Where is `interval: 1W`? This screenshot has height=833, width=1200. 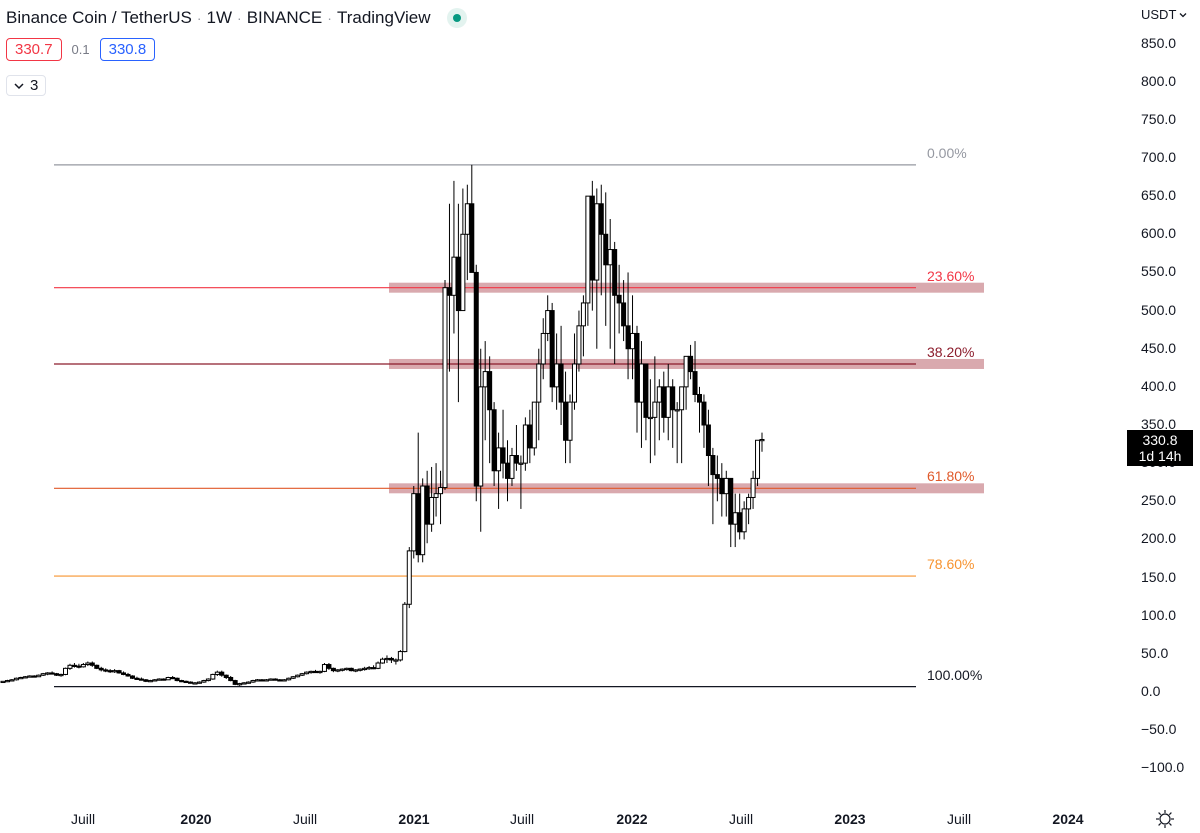
interval: 1W is located at coordinates (219, 17).